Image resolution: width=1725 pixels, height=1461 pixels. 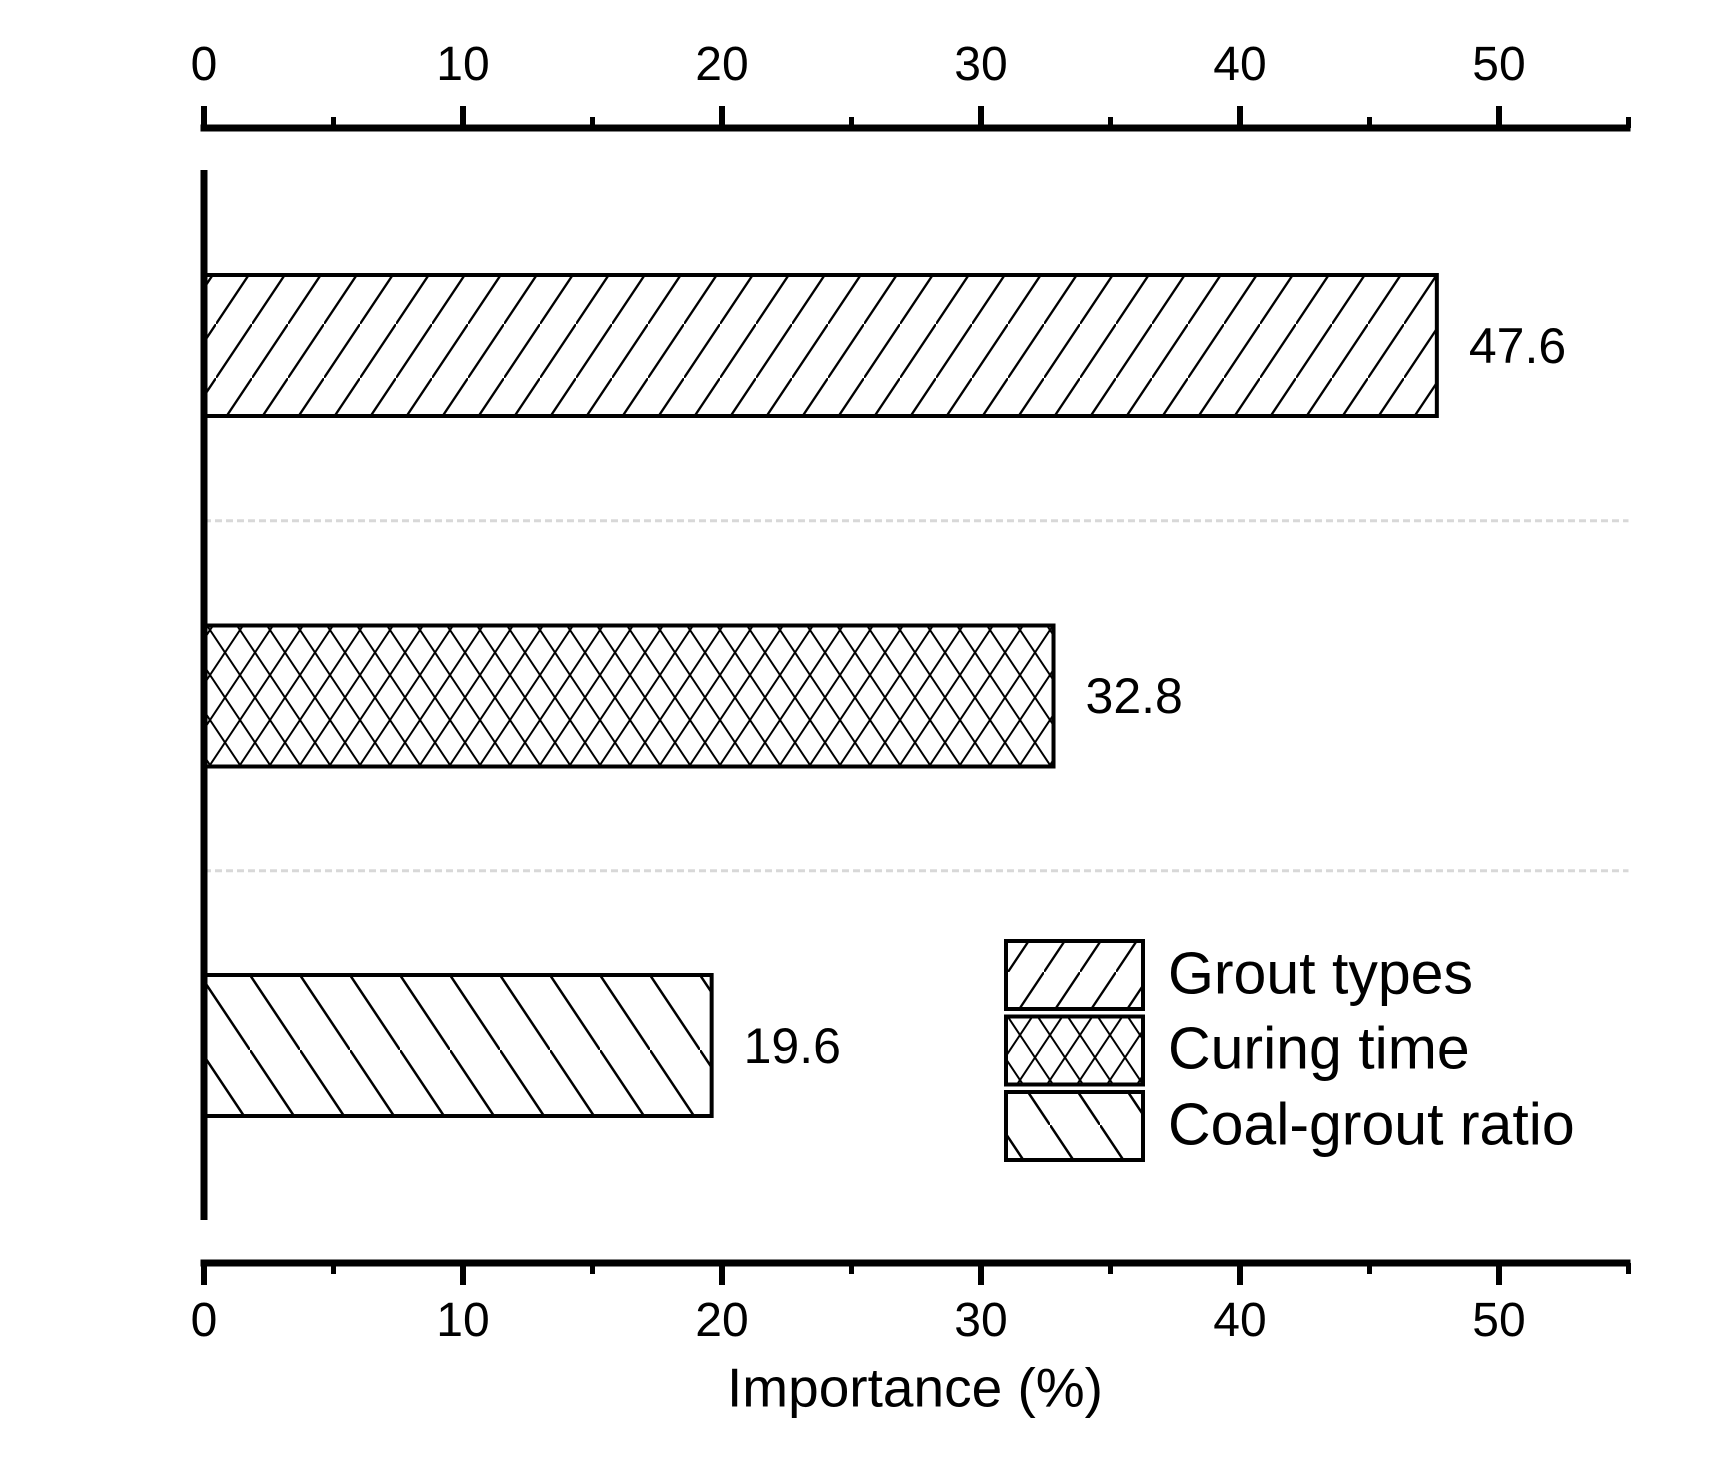 I want to click on legend-label-coal-grout-ratio: Coal-grout ratio, so click(x=1371, y=1124).